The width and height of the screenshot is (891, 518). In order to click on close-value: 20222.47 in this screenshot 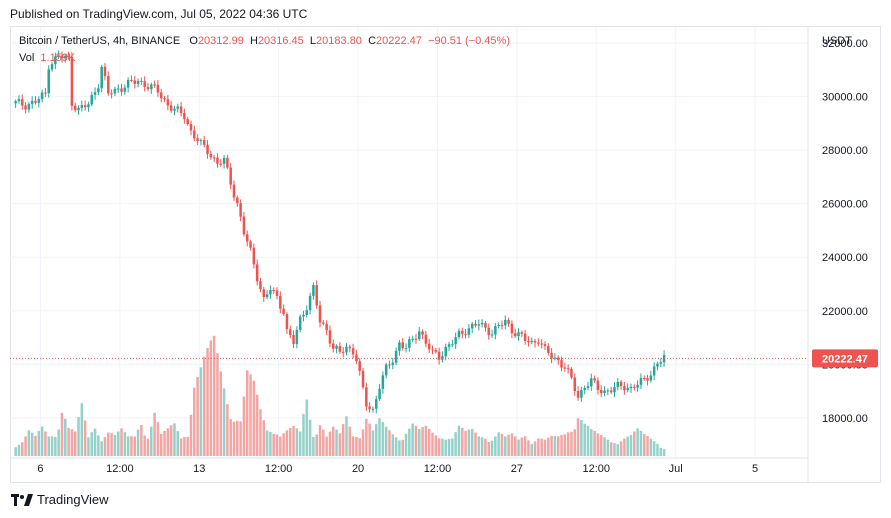, I will do `click(399, 41)`.